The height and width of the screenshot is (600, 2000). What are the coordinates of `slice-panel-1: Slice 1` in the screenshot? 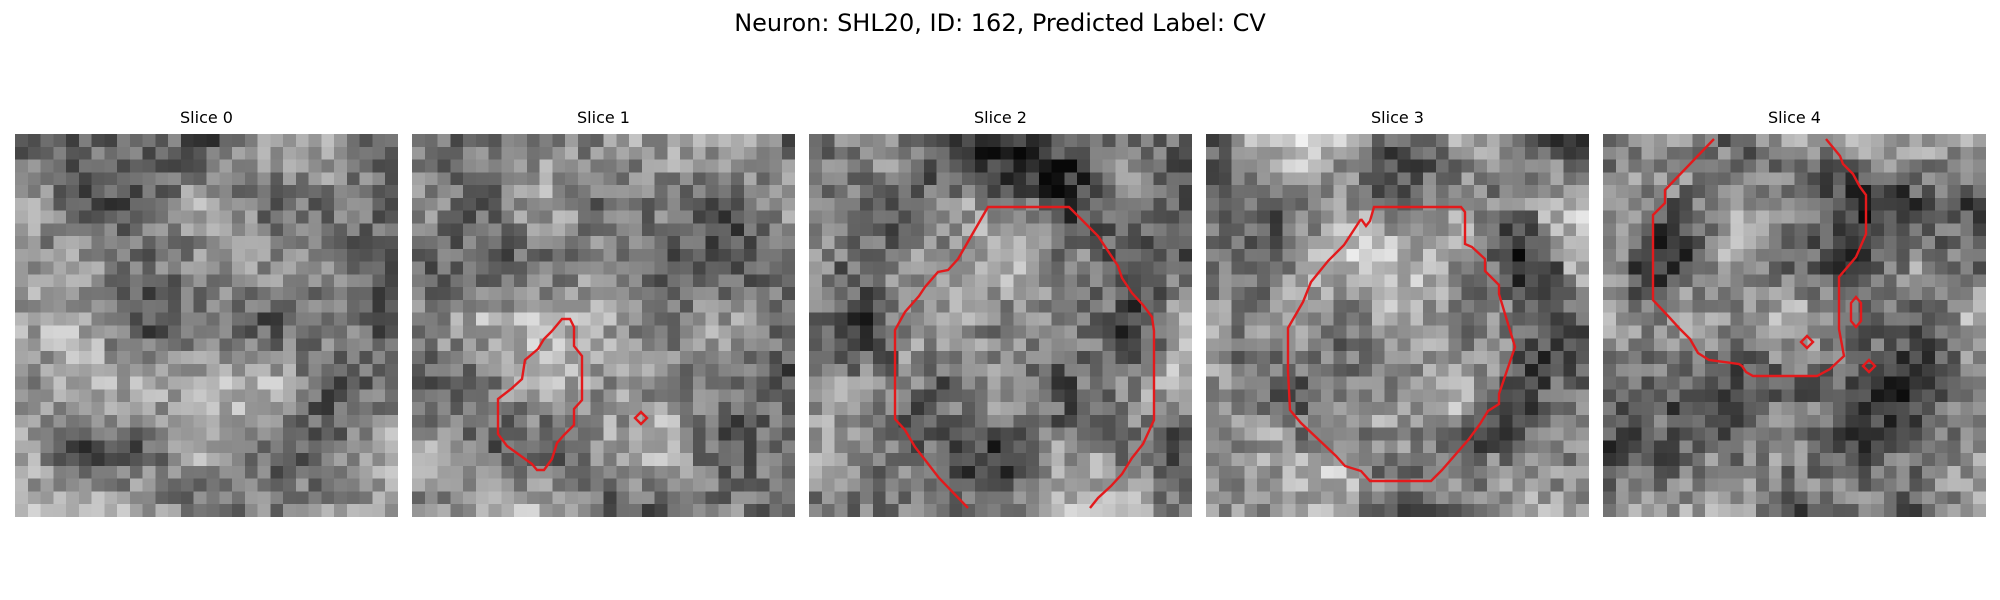 It's located at (603, 312).